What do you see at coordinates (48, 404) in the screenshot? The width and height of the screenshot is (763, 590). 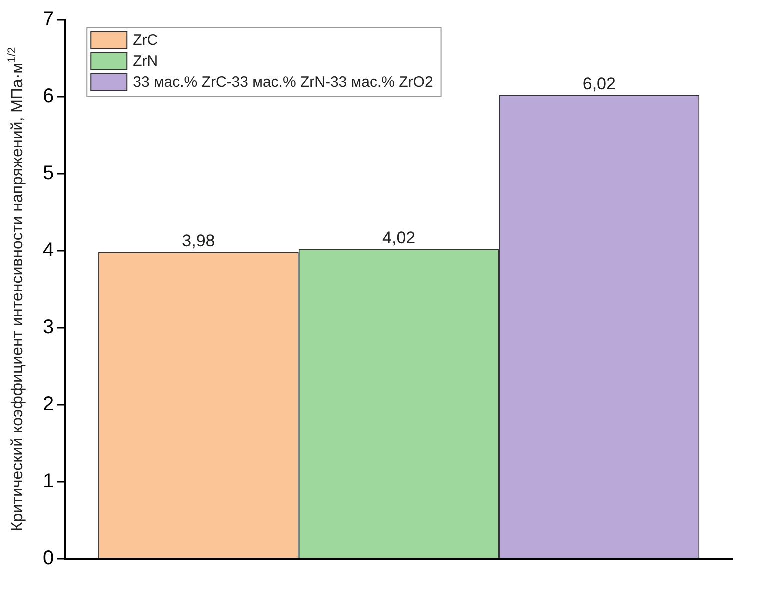 I see `y-tick-label: 2` at bounding box center [48, 404].